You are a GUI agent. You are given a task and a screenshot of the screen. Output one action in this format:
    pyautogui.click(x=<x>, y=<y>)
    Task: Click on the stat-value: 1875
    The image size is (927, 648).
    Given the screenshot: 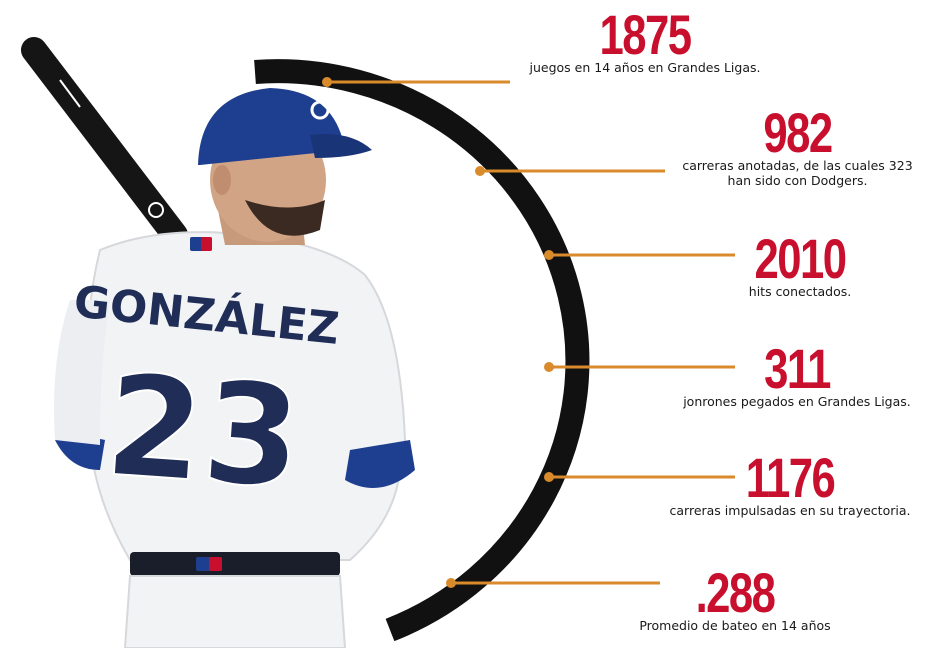 What is the action you would take?
    pyautogui.click(x=645, y=34)
    